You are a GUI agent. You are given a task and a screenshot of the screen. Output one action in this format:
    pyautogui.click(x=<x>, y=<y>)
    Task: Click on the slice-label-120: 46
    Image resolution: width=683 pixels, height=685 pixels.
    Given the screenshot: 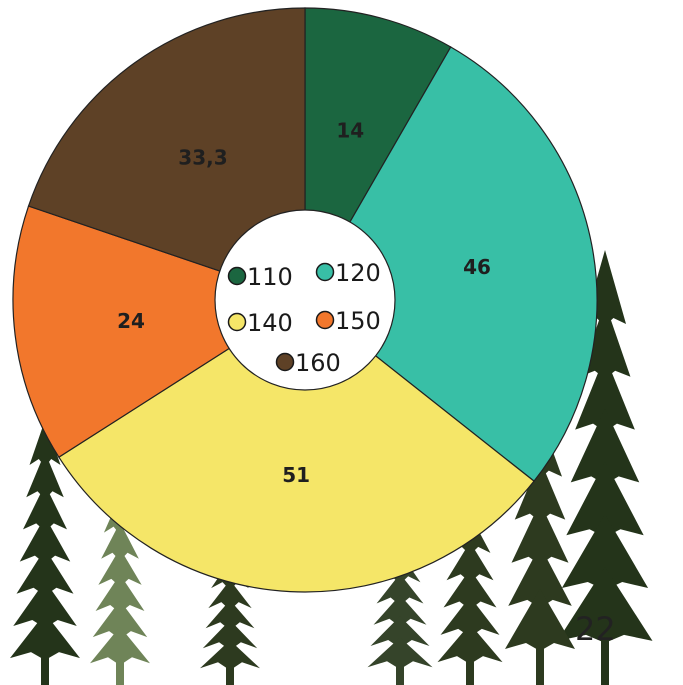 What is the action you would take?
    pyautogui.click(x=477, y=267)
    